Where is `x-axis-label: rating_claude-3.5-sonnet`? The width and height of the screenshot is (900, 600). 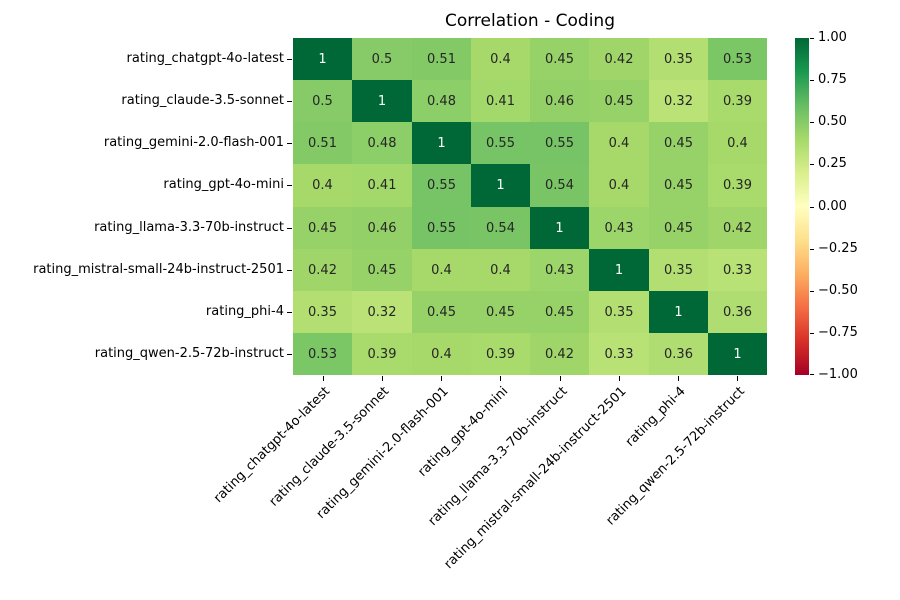
x-axis-label: rating_claude-3.5-sonnet is located at coordinates (329, 447).